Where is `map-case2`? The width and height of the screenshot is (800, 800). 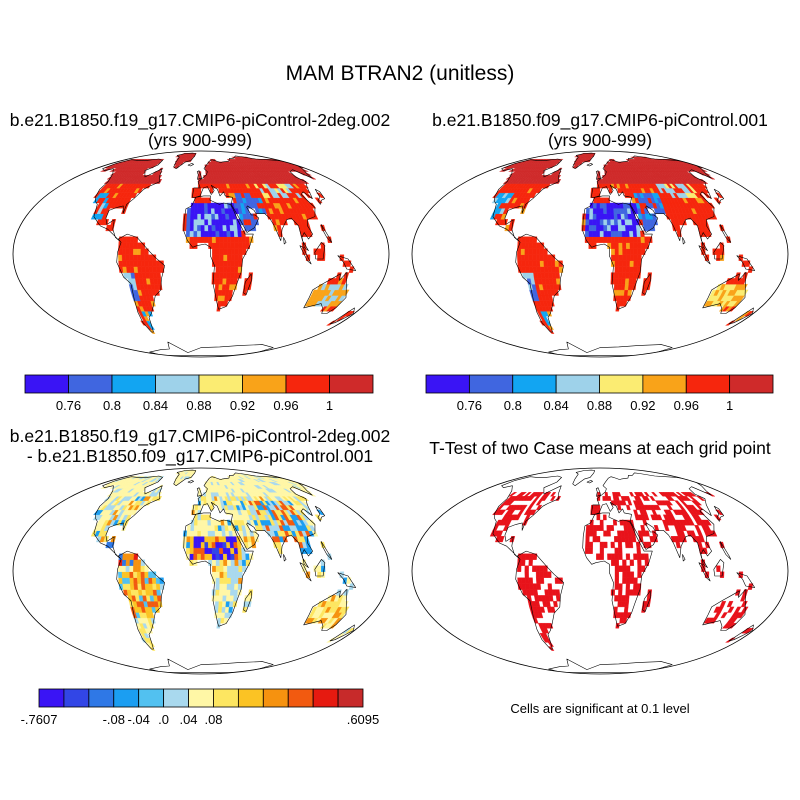
map-case2 is located at coordinates (600, 254).